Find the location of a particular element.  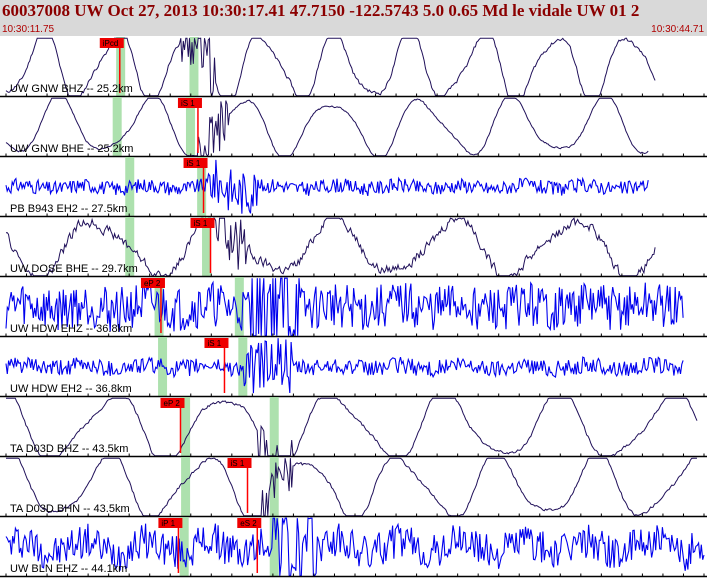

trace-label: TA D03D BHN -- 43.5km is located at coordinates (70, 509).